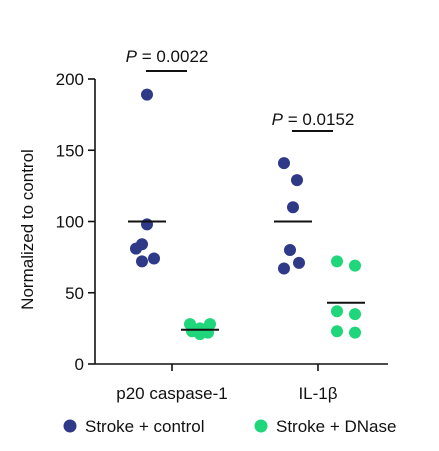 This screenshot has width=439, height=451. Describe the element at coordinates (317, 393) in the screenshot. I see `x-category-label: IL-1β` at that location.